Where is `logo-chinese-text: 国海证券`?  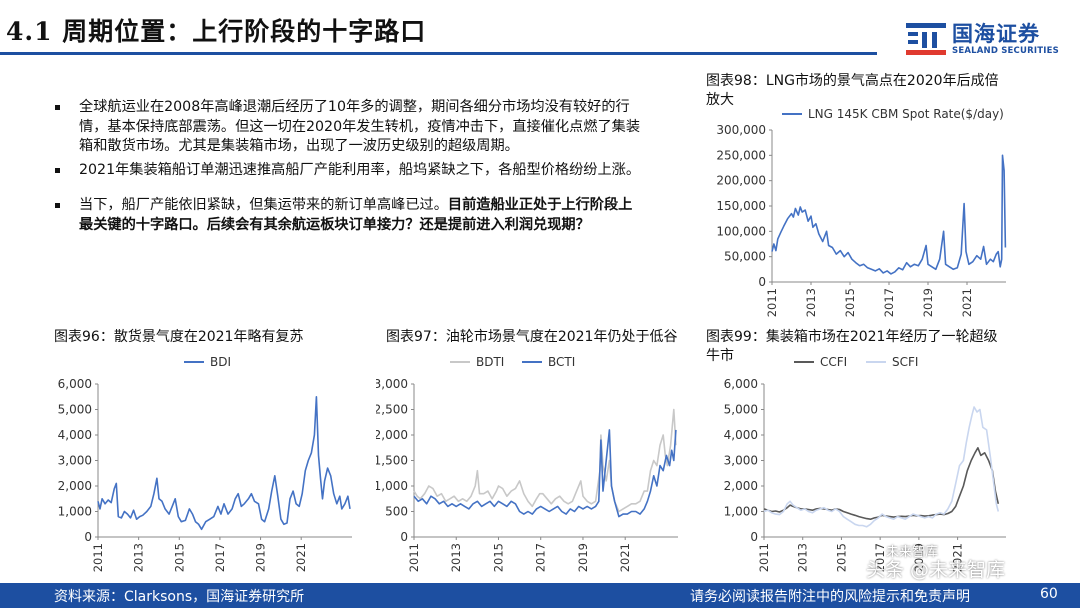 logo-chinese-text: 国海证券 is located at coordinates (996, 34).